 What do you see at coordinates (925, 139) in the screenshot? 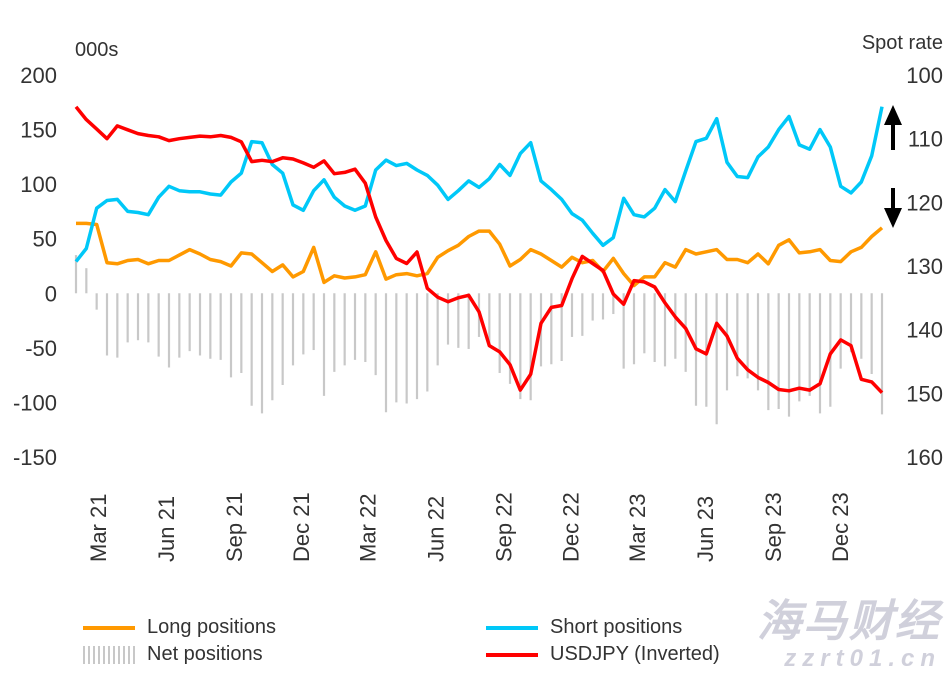
I see `right-tick-label: 110` at bounding box center [925, 139].